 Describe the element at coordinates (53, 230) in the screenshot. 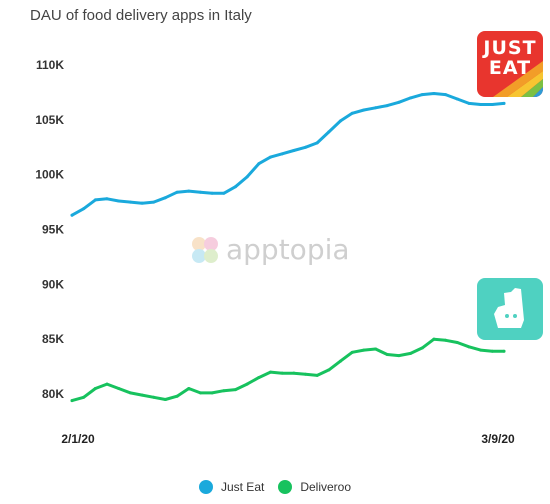

I see `y-tick-label: 95K` at that location.